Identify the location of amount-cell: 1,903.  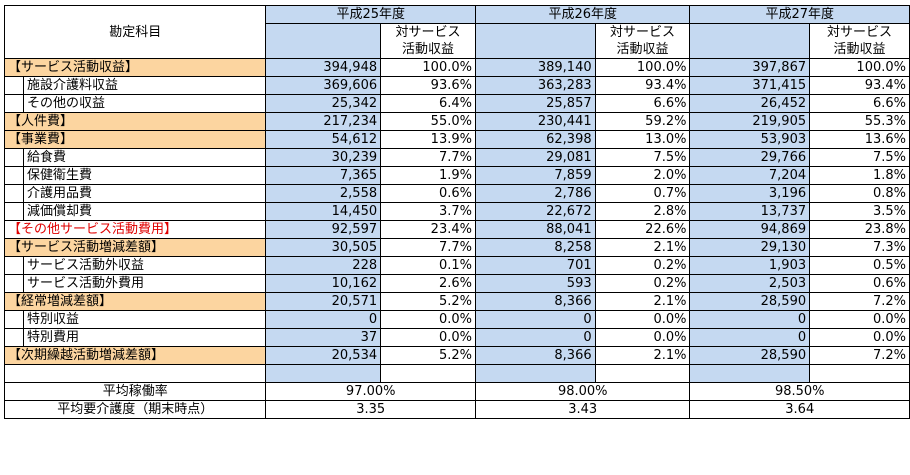
(750, 265).